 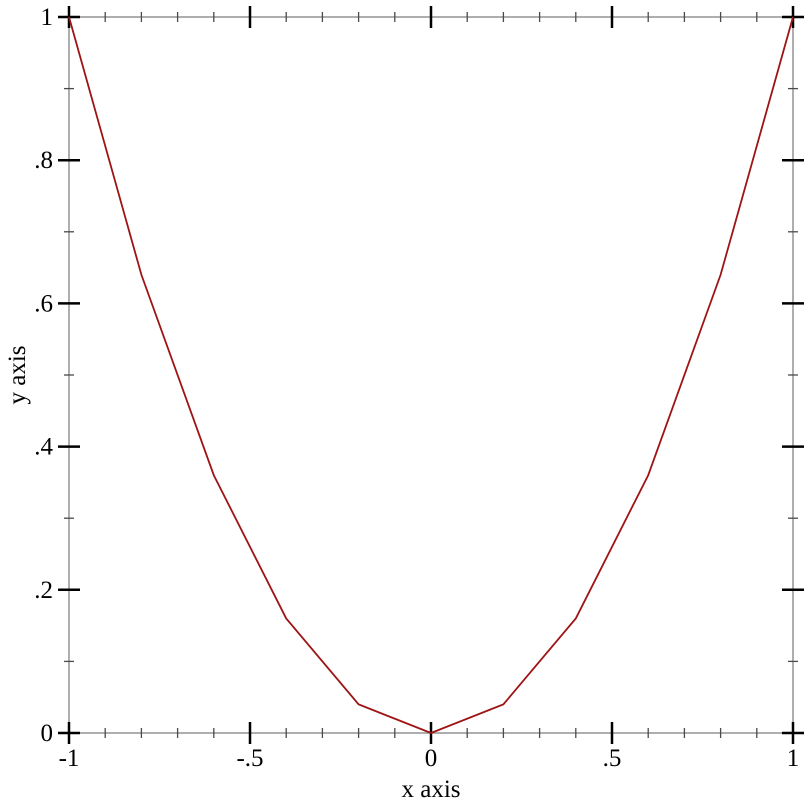 I want to click on x-tick-label: .5, so click(x=612, y=758).